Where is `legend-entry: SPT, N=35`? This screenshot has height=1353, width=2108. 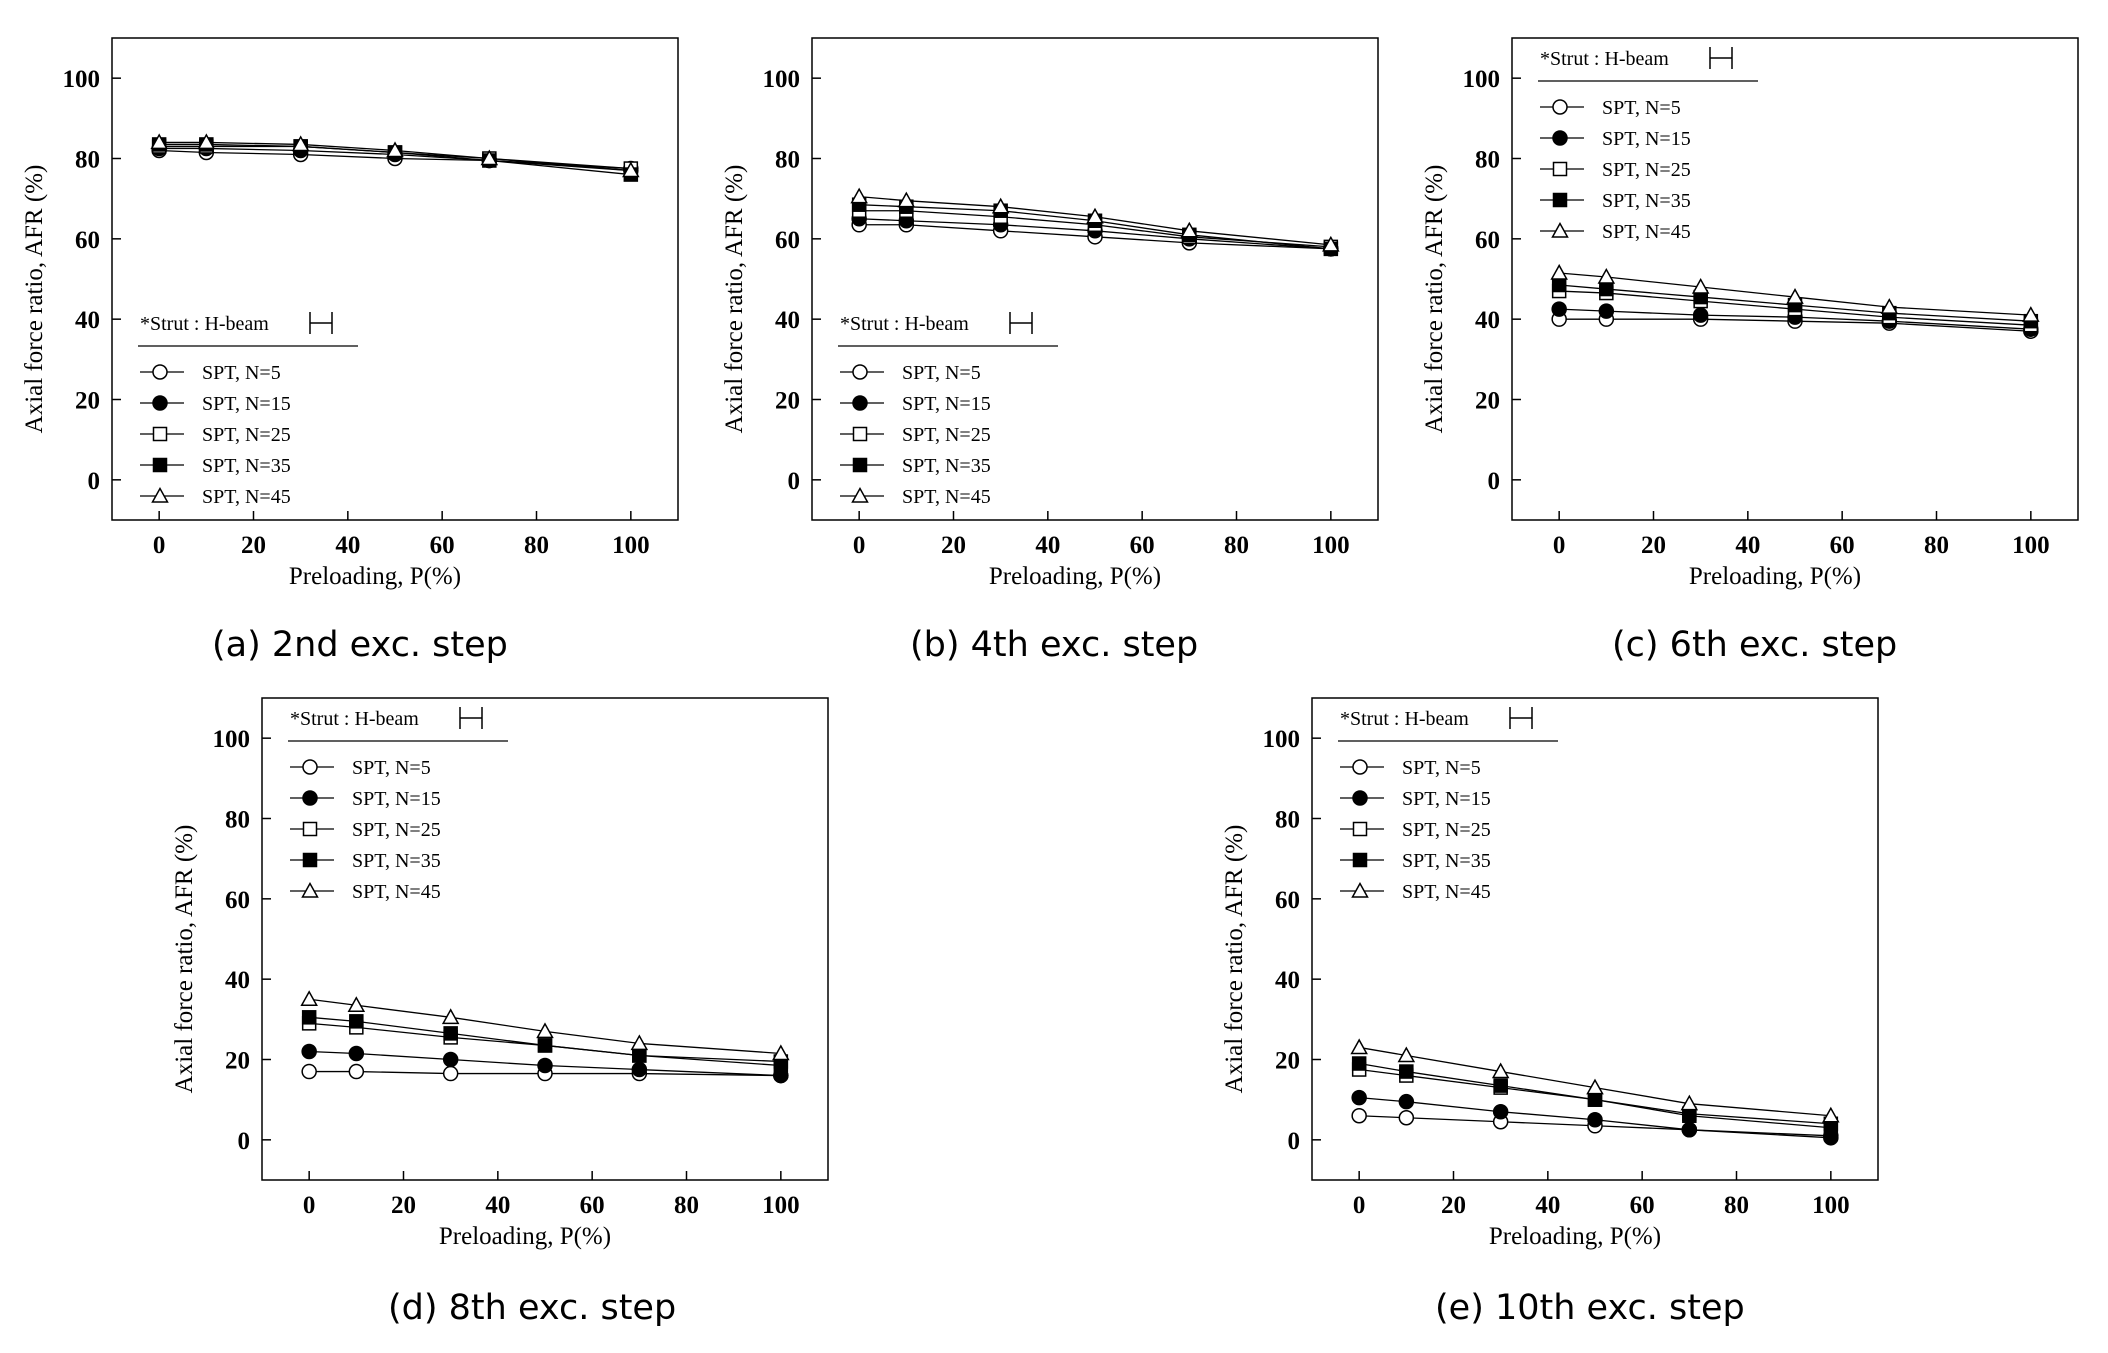 legend-entry: SPT, N=35 is located at coordinates (1415, 861).